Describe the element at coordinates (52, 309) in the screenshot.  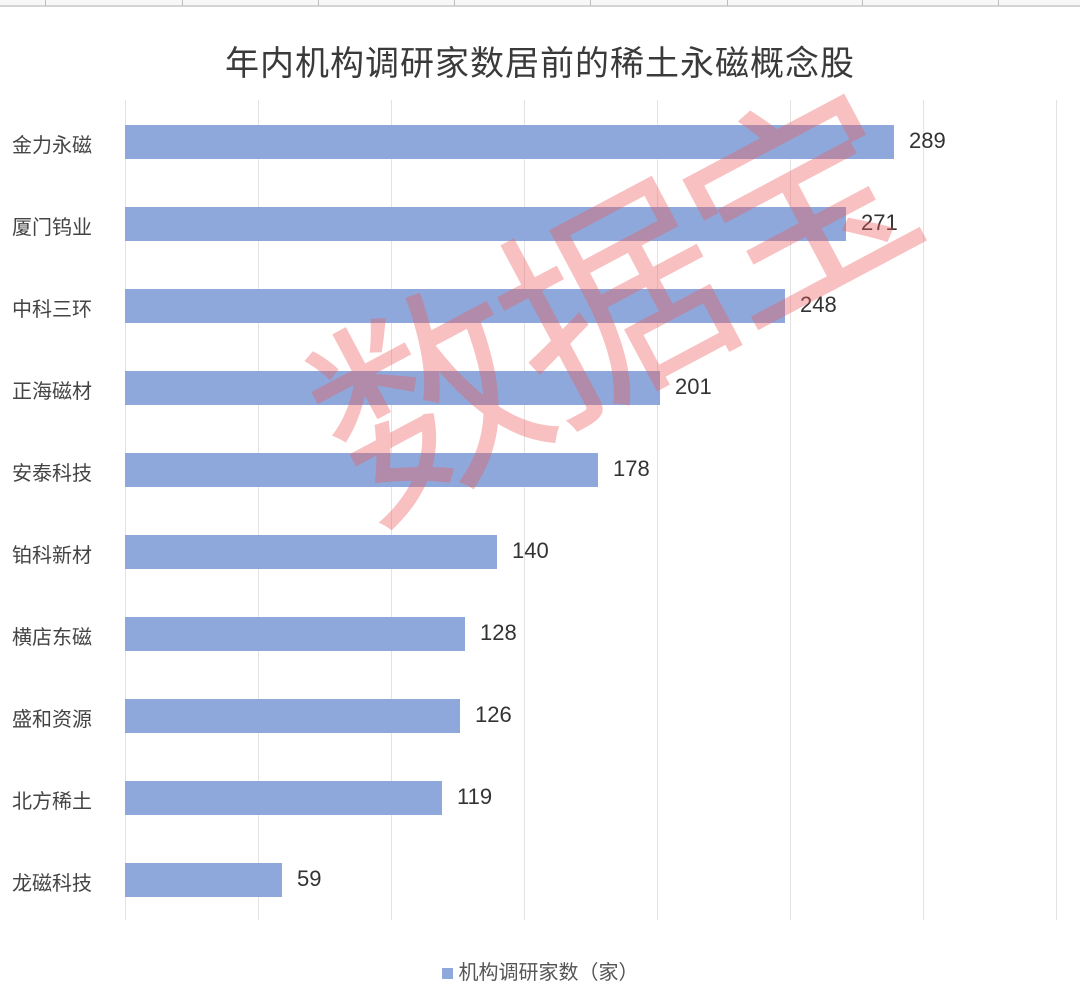
I see `category-label: 中科三环` at that location.